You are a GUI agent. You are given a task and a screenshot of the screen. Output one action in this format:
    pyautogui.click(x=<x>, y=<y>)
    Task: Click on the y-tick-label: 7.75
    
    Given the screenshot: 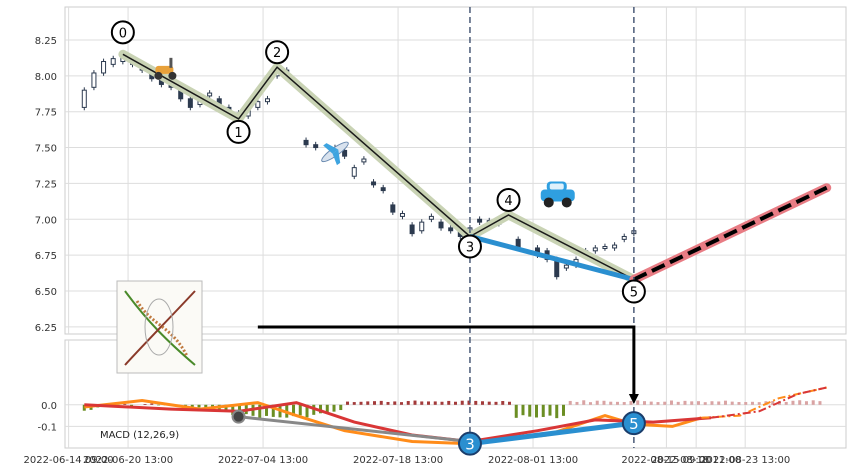 What is the action you would take?
    pyautogui.click(x=46, y=113)
    